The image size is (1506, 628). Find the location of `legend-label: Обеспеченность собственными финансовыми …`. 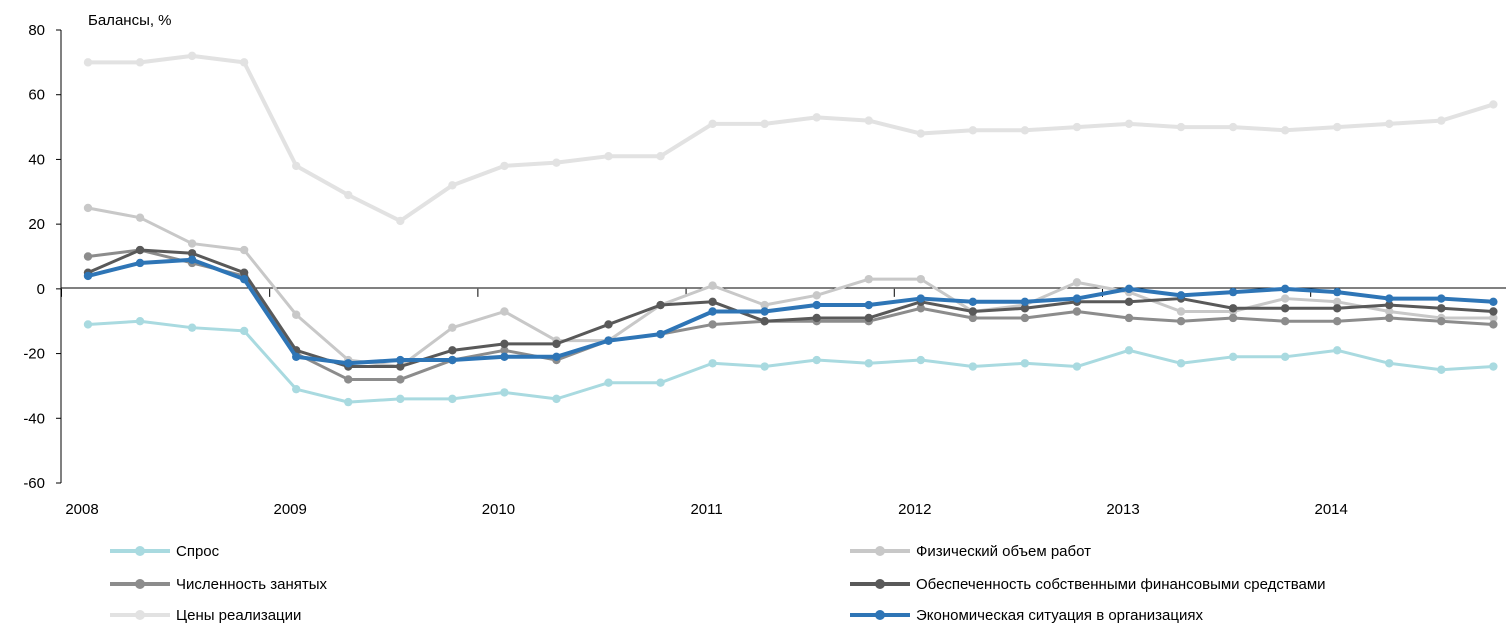

legend-label: Обеспеченность собственными финансовыми … is located at coordinates (1121, 584).